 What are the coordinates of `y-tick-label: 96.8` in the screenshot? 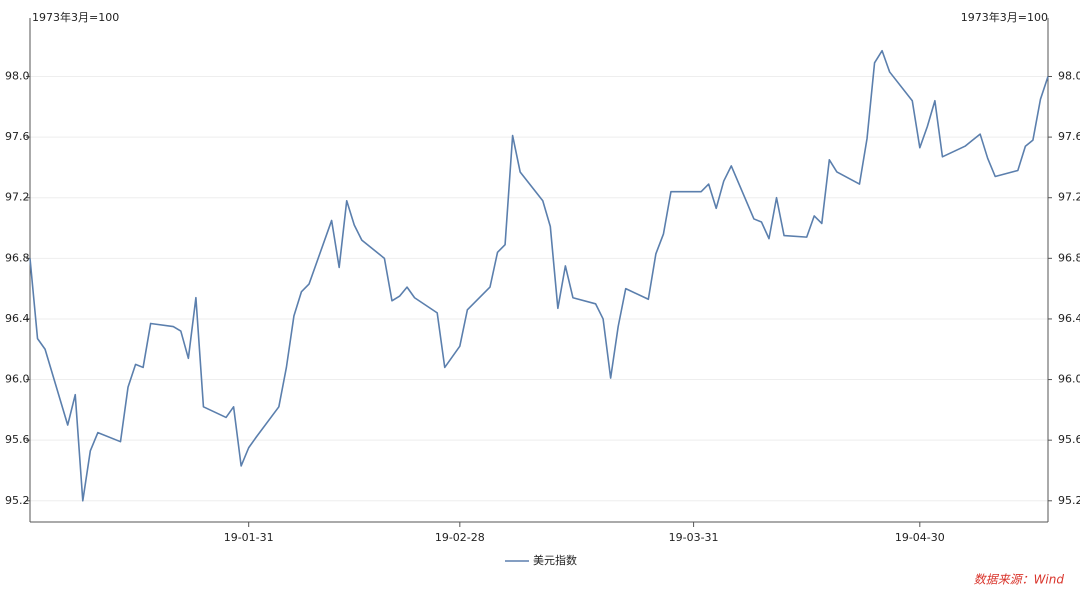 It's located at (17, 257).